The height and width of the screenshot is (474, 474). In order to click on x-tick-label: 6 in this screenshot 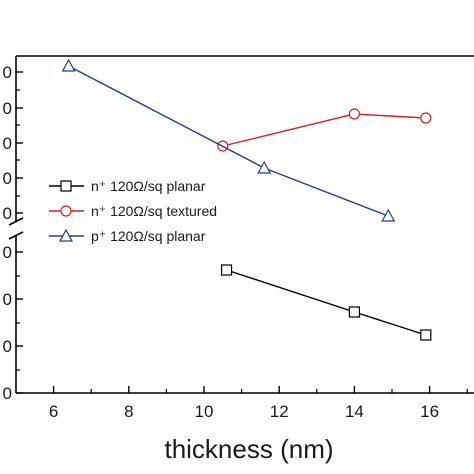, I will do `click(53, 411)`.